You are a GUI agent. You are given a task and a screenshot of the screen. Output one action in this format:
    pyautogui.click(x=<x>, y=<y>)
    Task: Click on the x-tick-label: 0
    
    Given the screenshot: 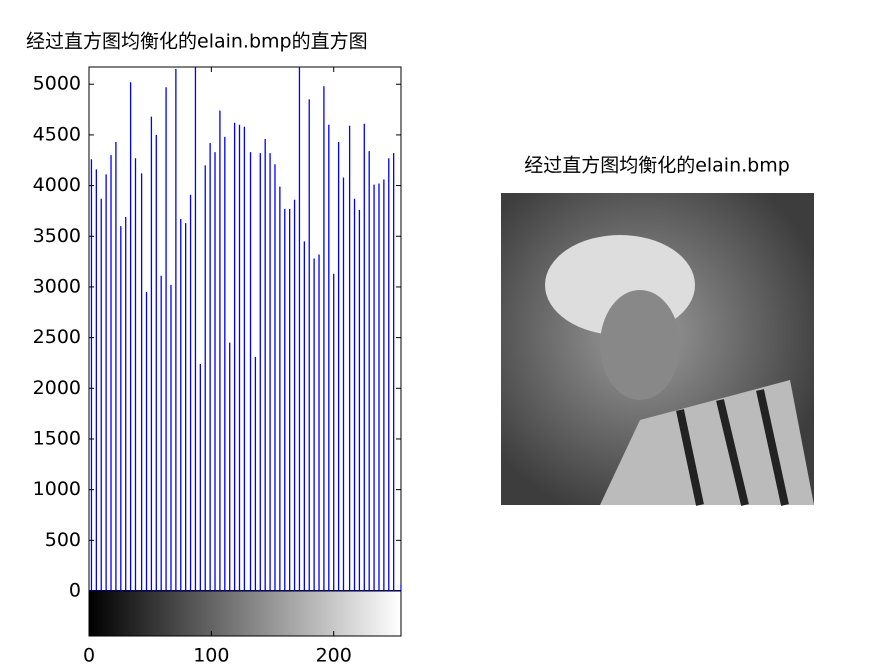 What is the action you would take?
    pyautogui.click(x=89, y=656)
    